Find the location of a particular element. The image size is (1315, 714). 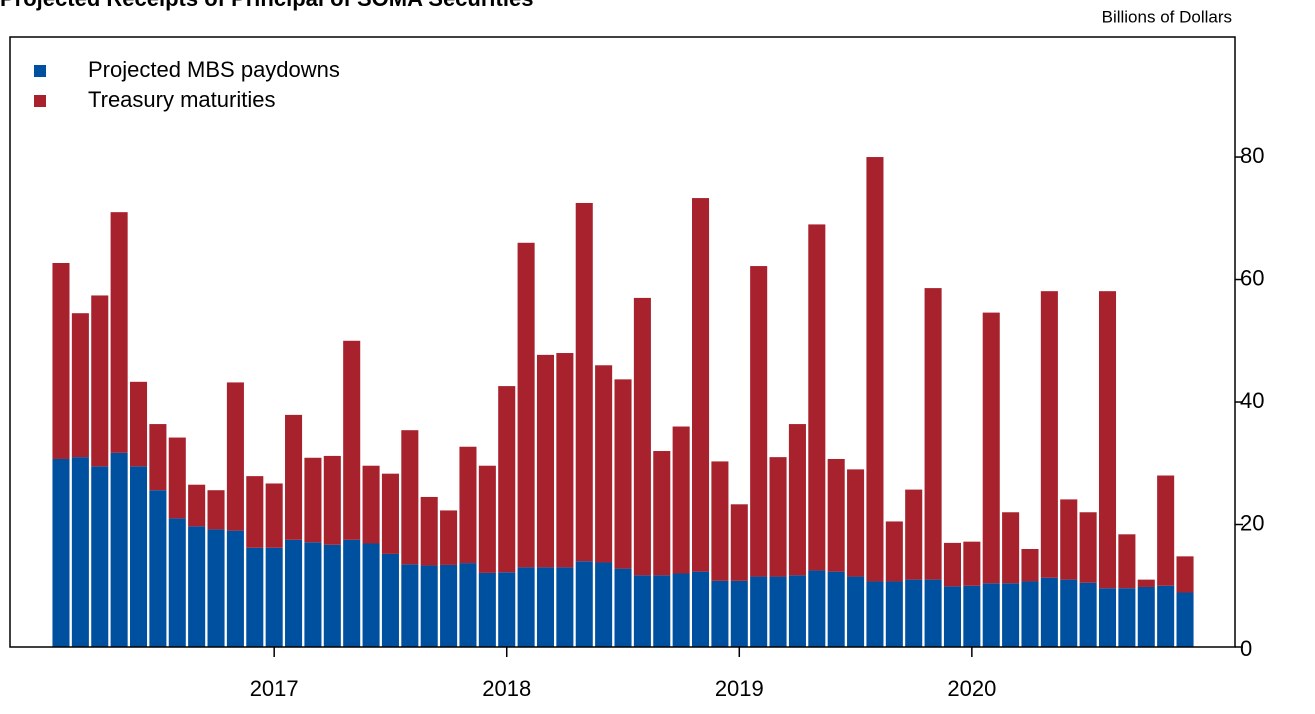

legend-label: Projected MBS paydowns is located at coordinates (214, 69).